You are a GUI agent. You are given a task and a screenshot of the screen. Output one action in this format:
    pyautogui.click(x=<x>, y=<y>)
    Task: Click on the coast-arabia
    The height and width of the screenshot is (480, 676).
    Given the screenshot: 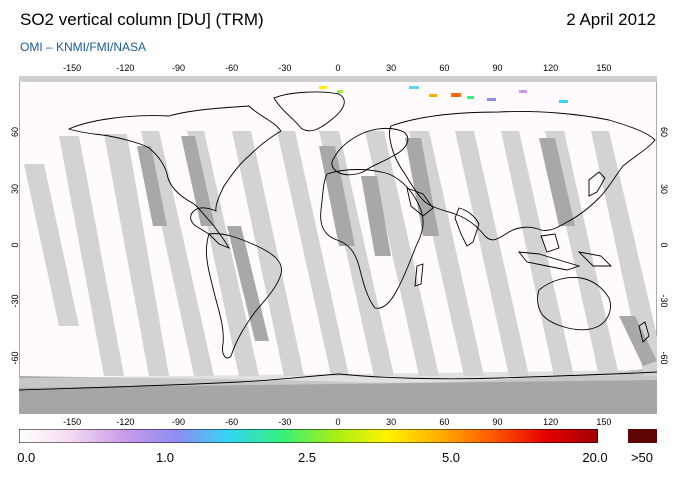 What is the action you would take?
    pyautogui.click(x=420, y=202)
    